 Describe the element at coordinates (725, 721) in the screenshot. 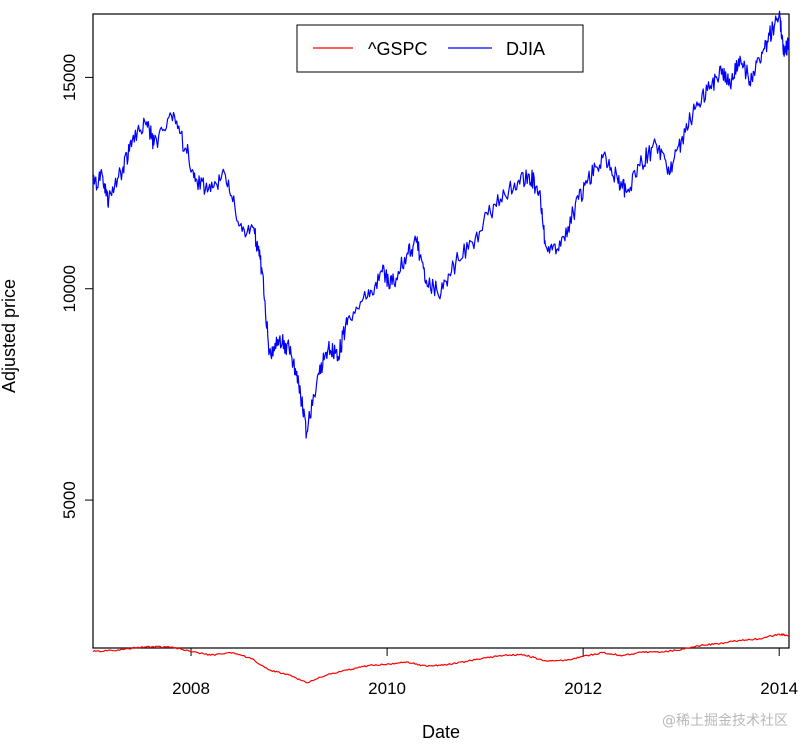

I see `watermark: @稀土掘金技术社区` at that location.